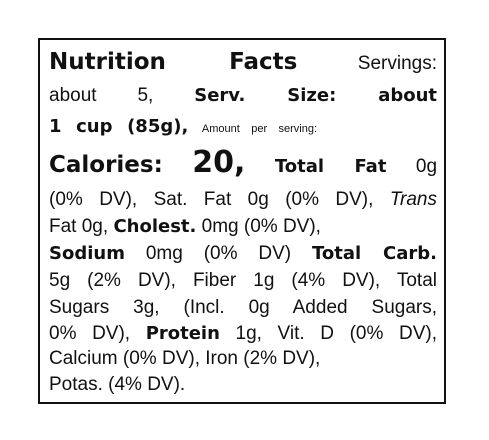  Describe the element at coordinates (261, 226) in the screenshot. I see `label-text: 0mg (0% DV),` at that location.